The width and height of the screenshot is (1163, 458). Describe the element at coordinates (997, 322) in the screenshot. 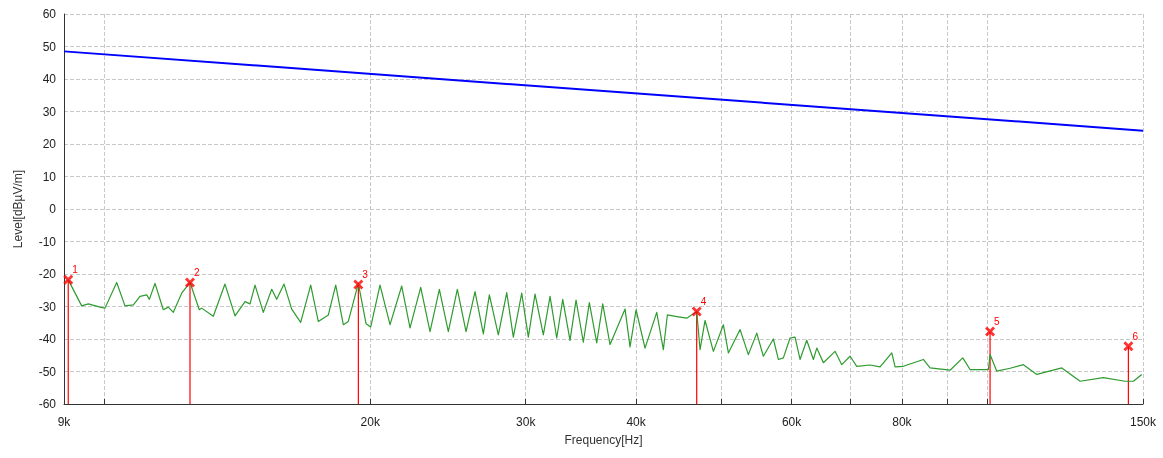

I see `annotation: 5` at that location.